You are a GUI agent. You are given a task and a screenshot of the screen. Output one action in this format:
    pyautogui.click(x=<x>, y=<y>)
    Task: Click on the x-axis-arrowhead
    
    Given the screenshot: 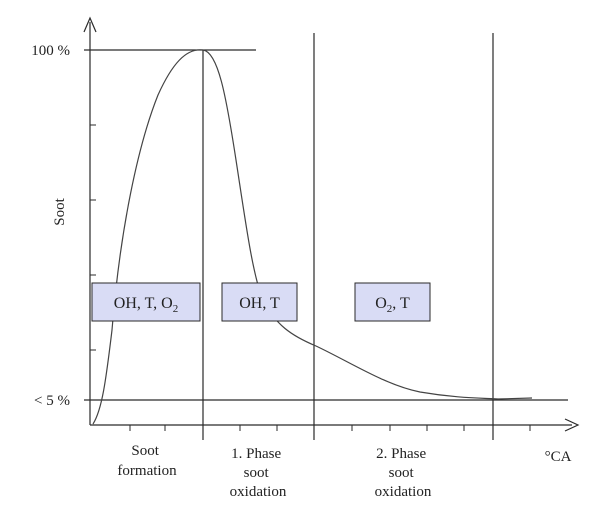 What is the action you would take?
    pyautogui.click(x=572, y=425)
    